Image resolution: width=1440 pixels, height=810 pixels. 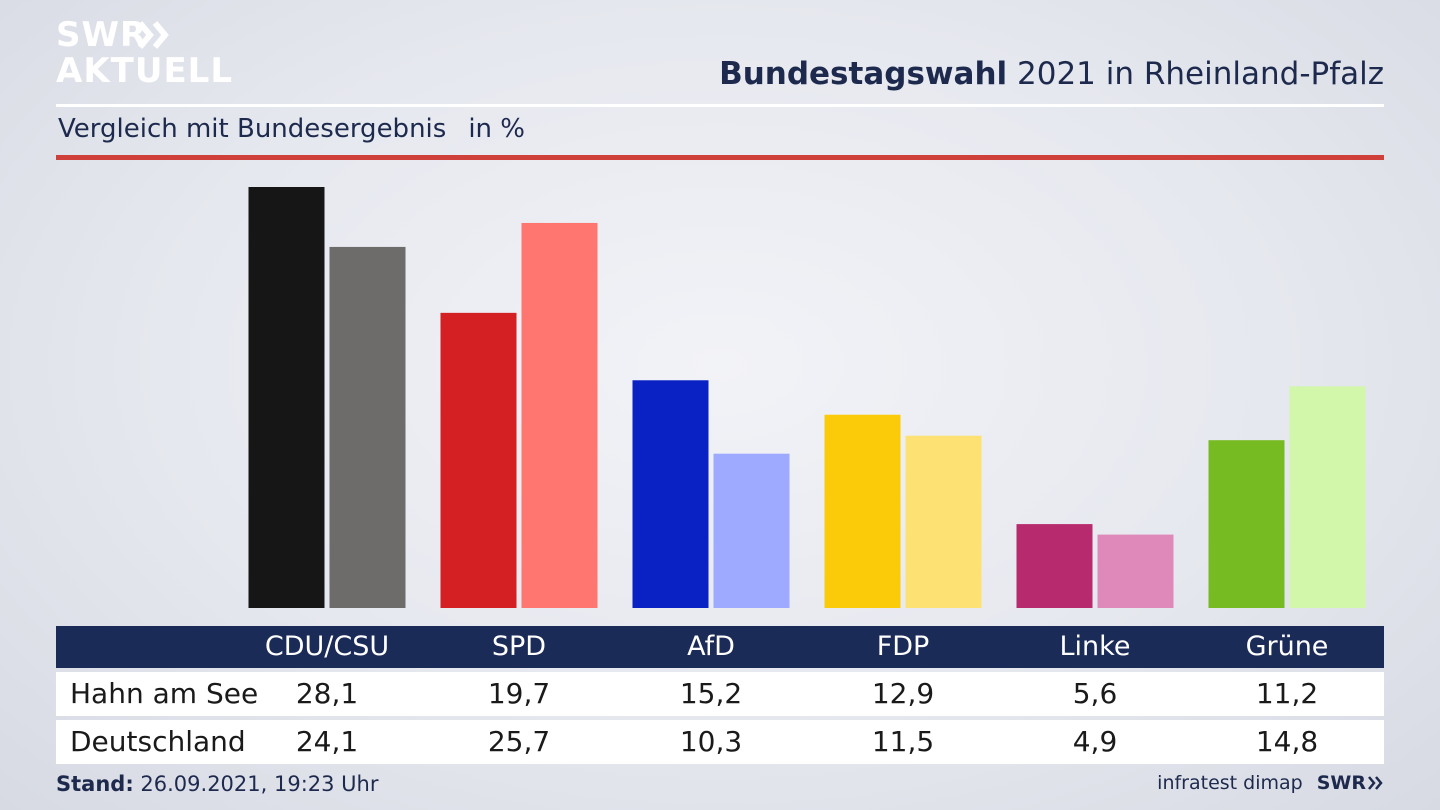 I want to click on bar-afd-deutschland, so click(x=751, y=530).